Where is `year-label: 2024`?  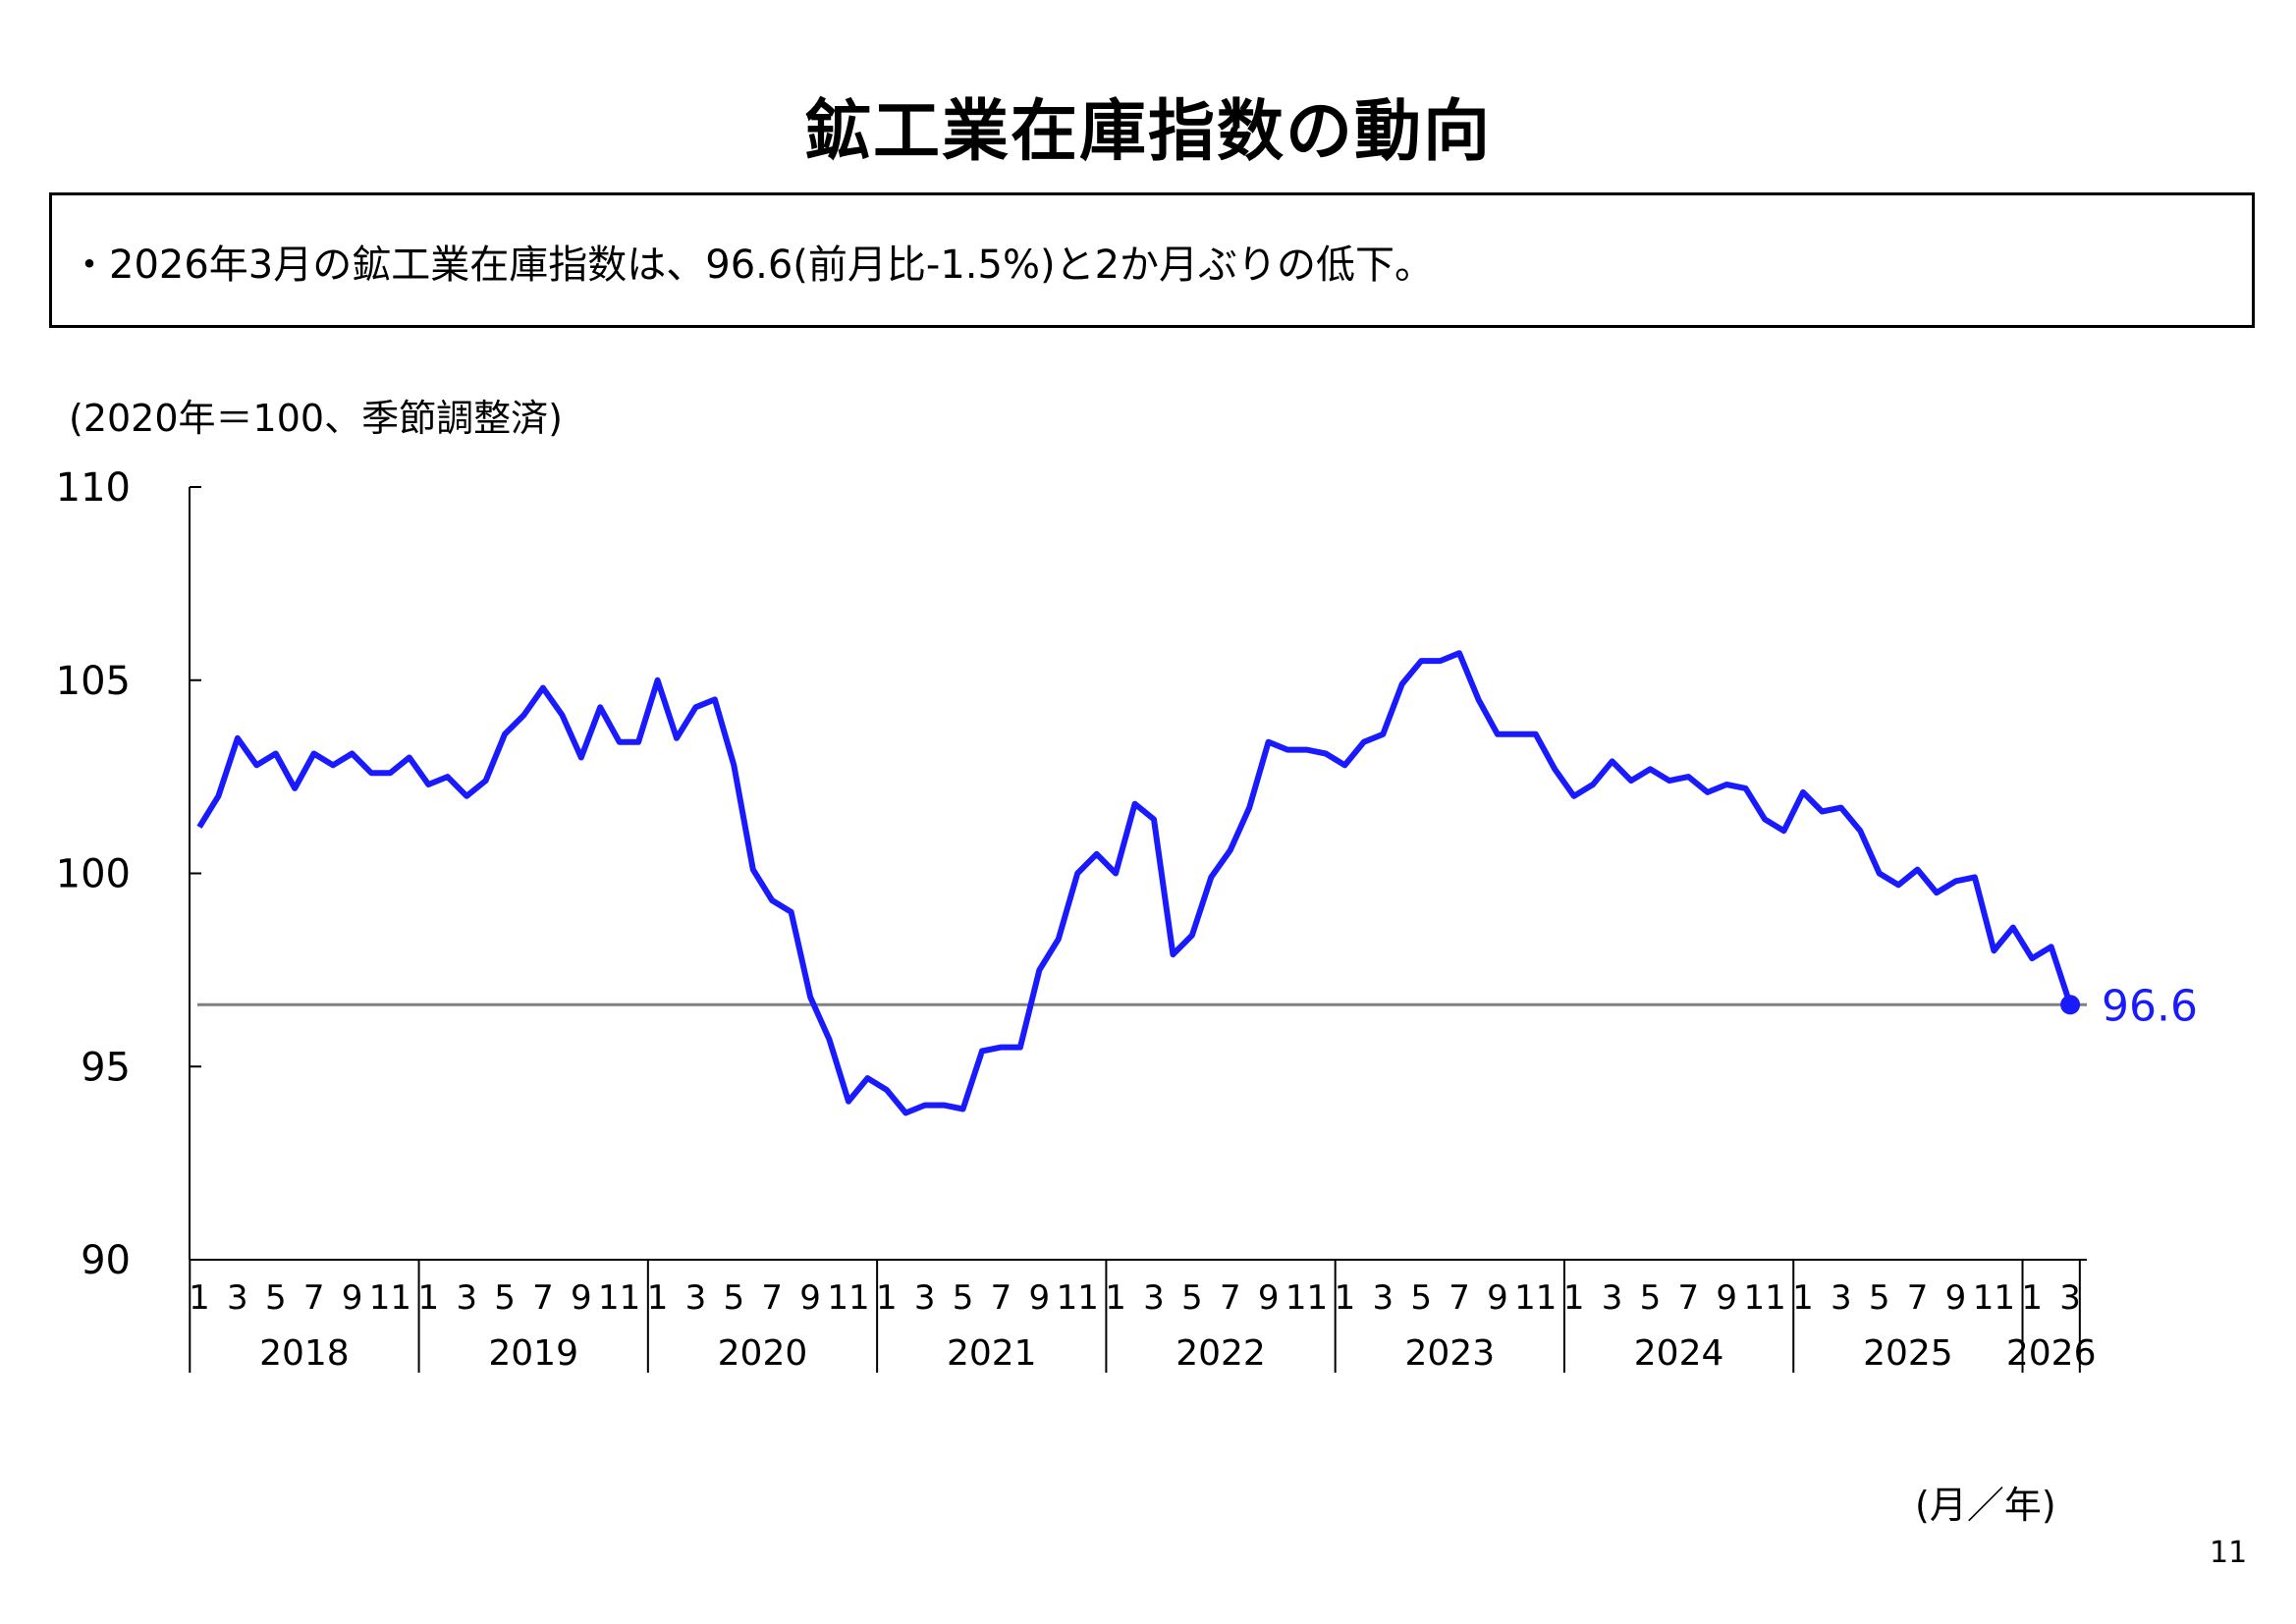
year-label: 2024 is located at coordinates (1679, 1353).